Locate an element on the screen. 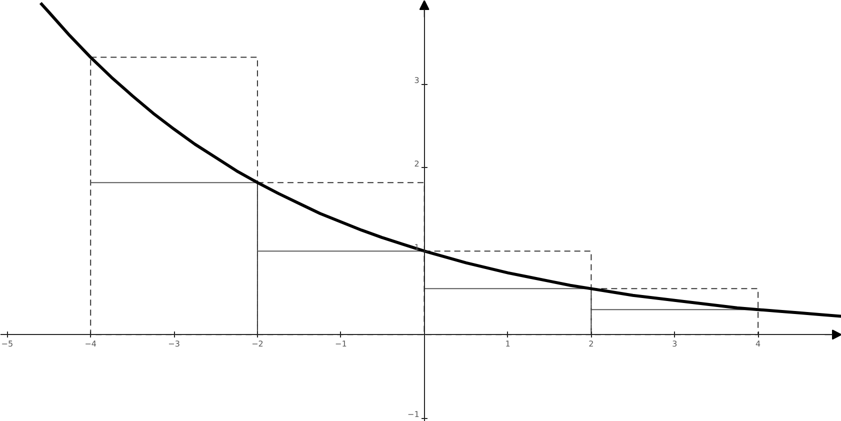  x-tick-label: −5 is located at coordinates (7, 344).